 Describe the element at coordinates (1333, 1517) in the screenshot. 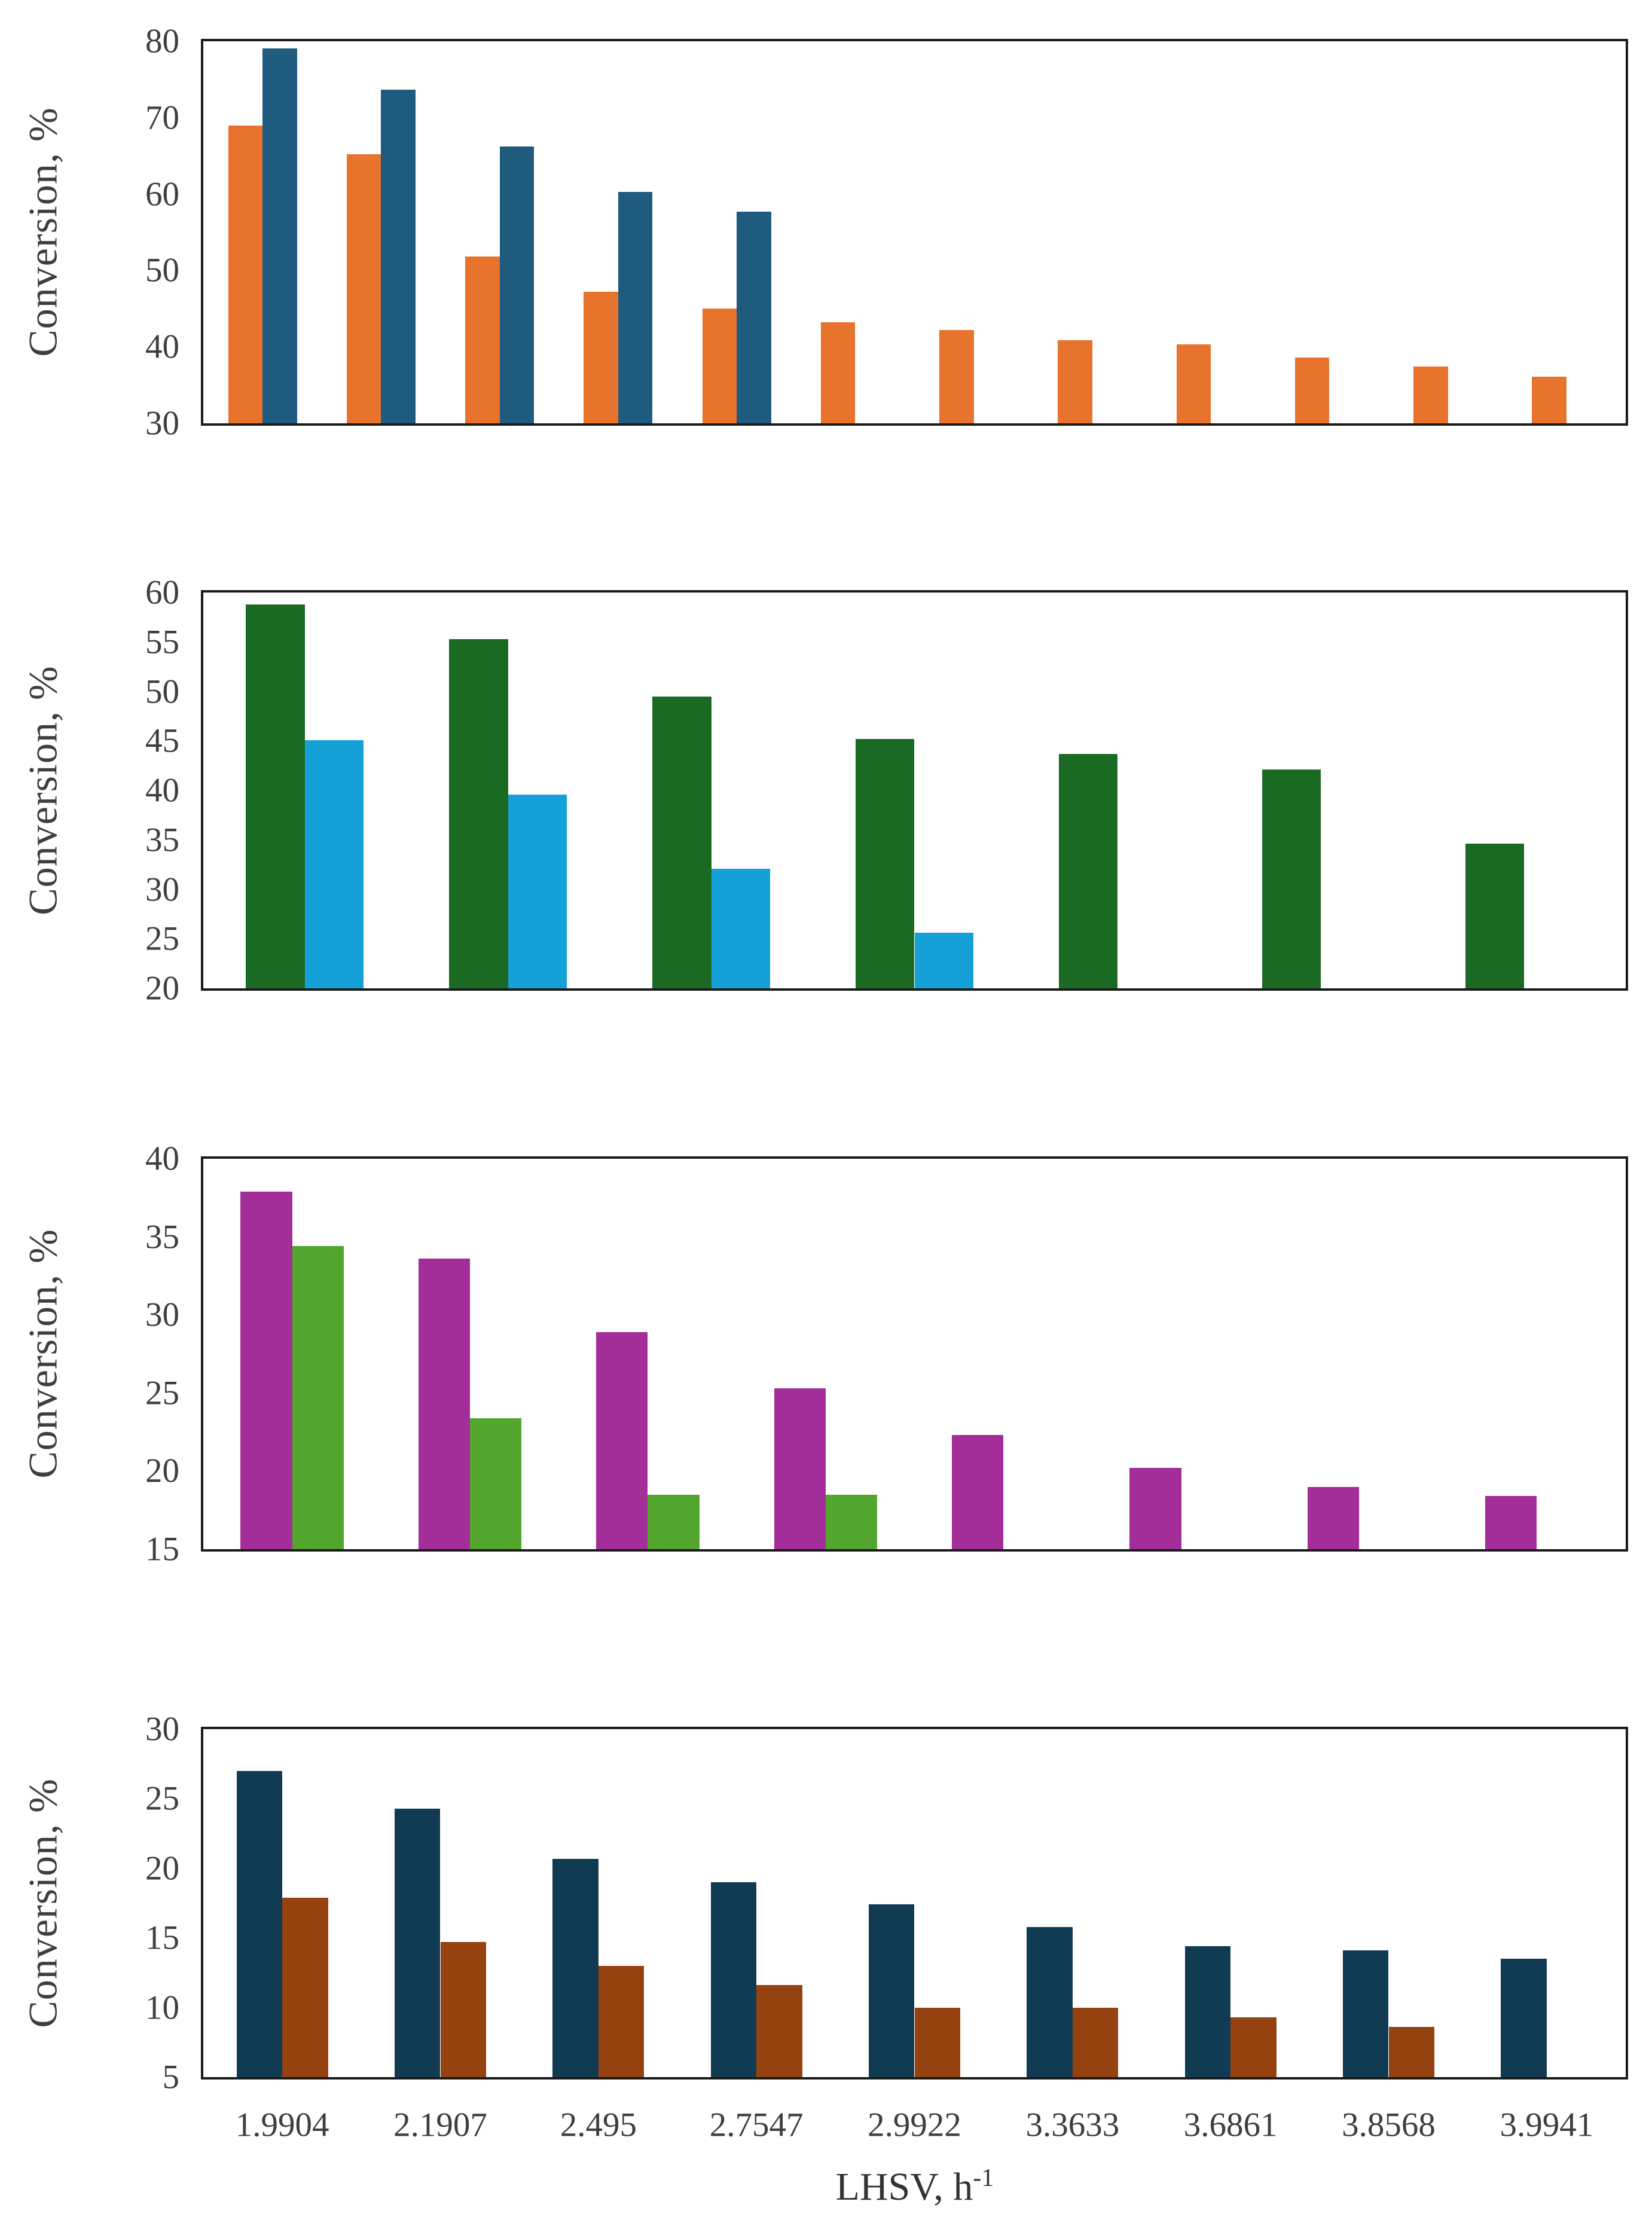

I see `bar-panel3-magenta-cat7` at that location.